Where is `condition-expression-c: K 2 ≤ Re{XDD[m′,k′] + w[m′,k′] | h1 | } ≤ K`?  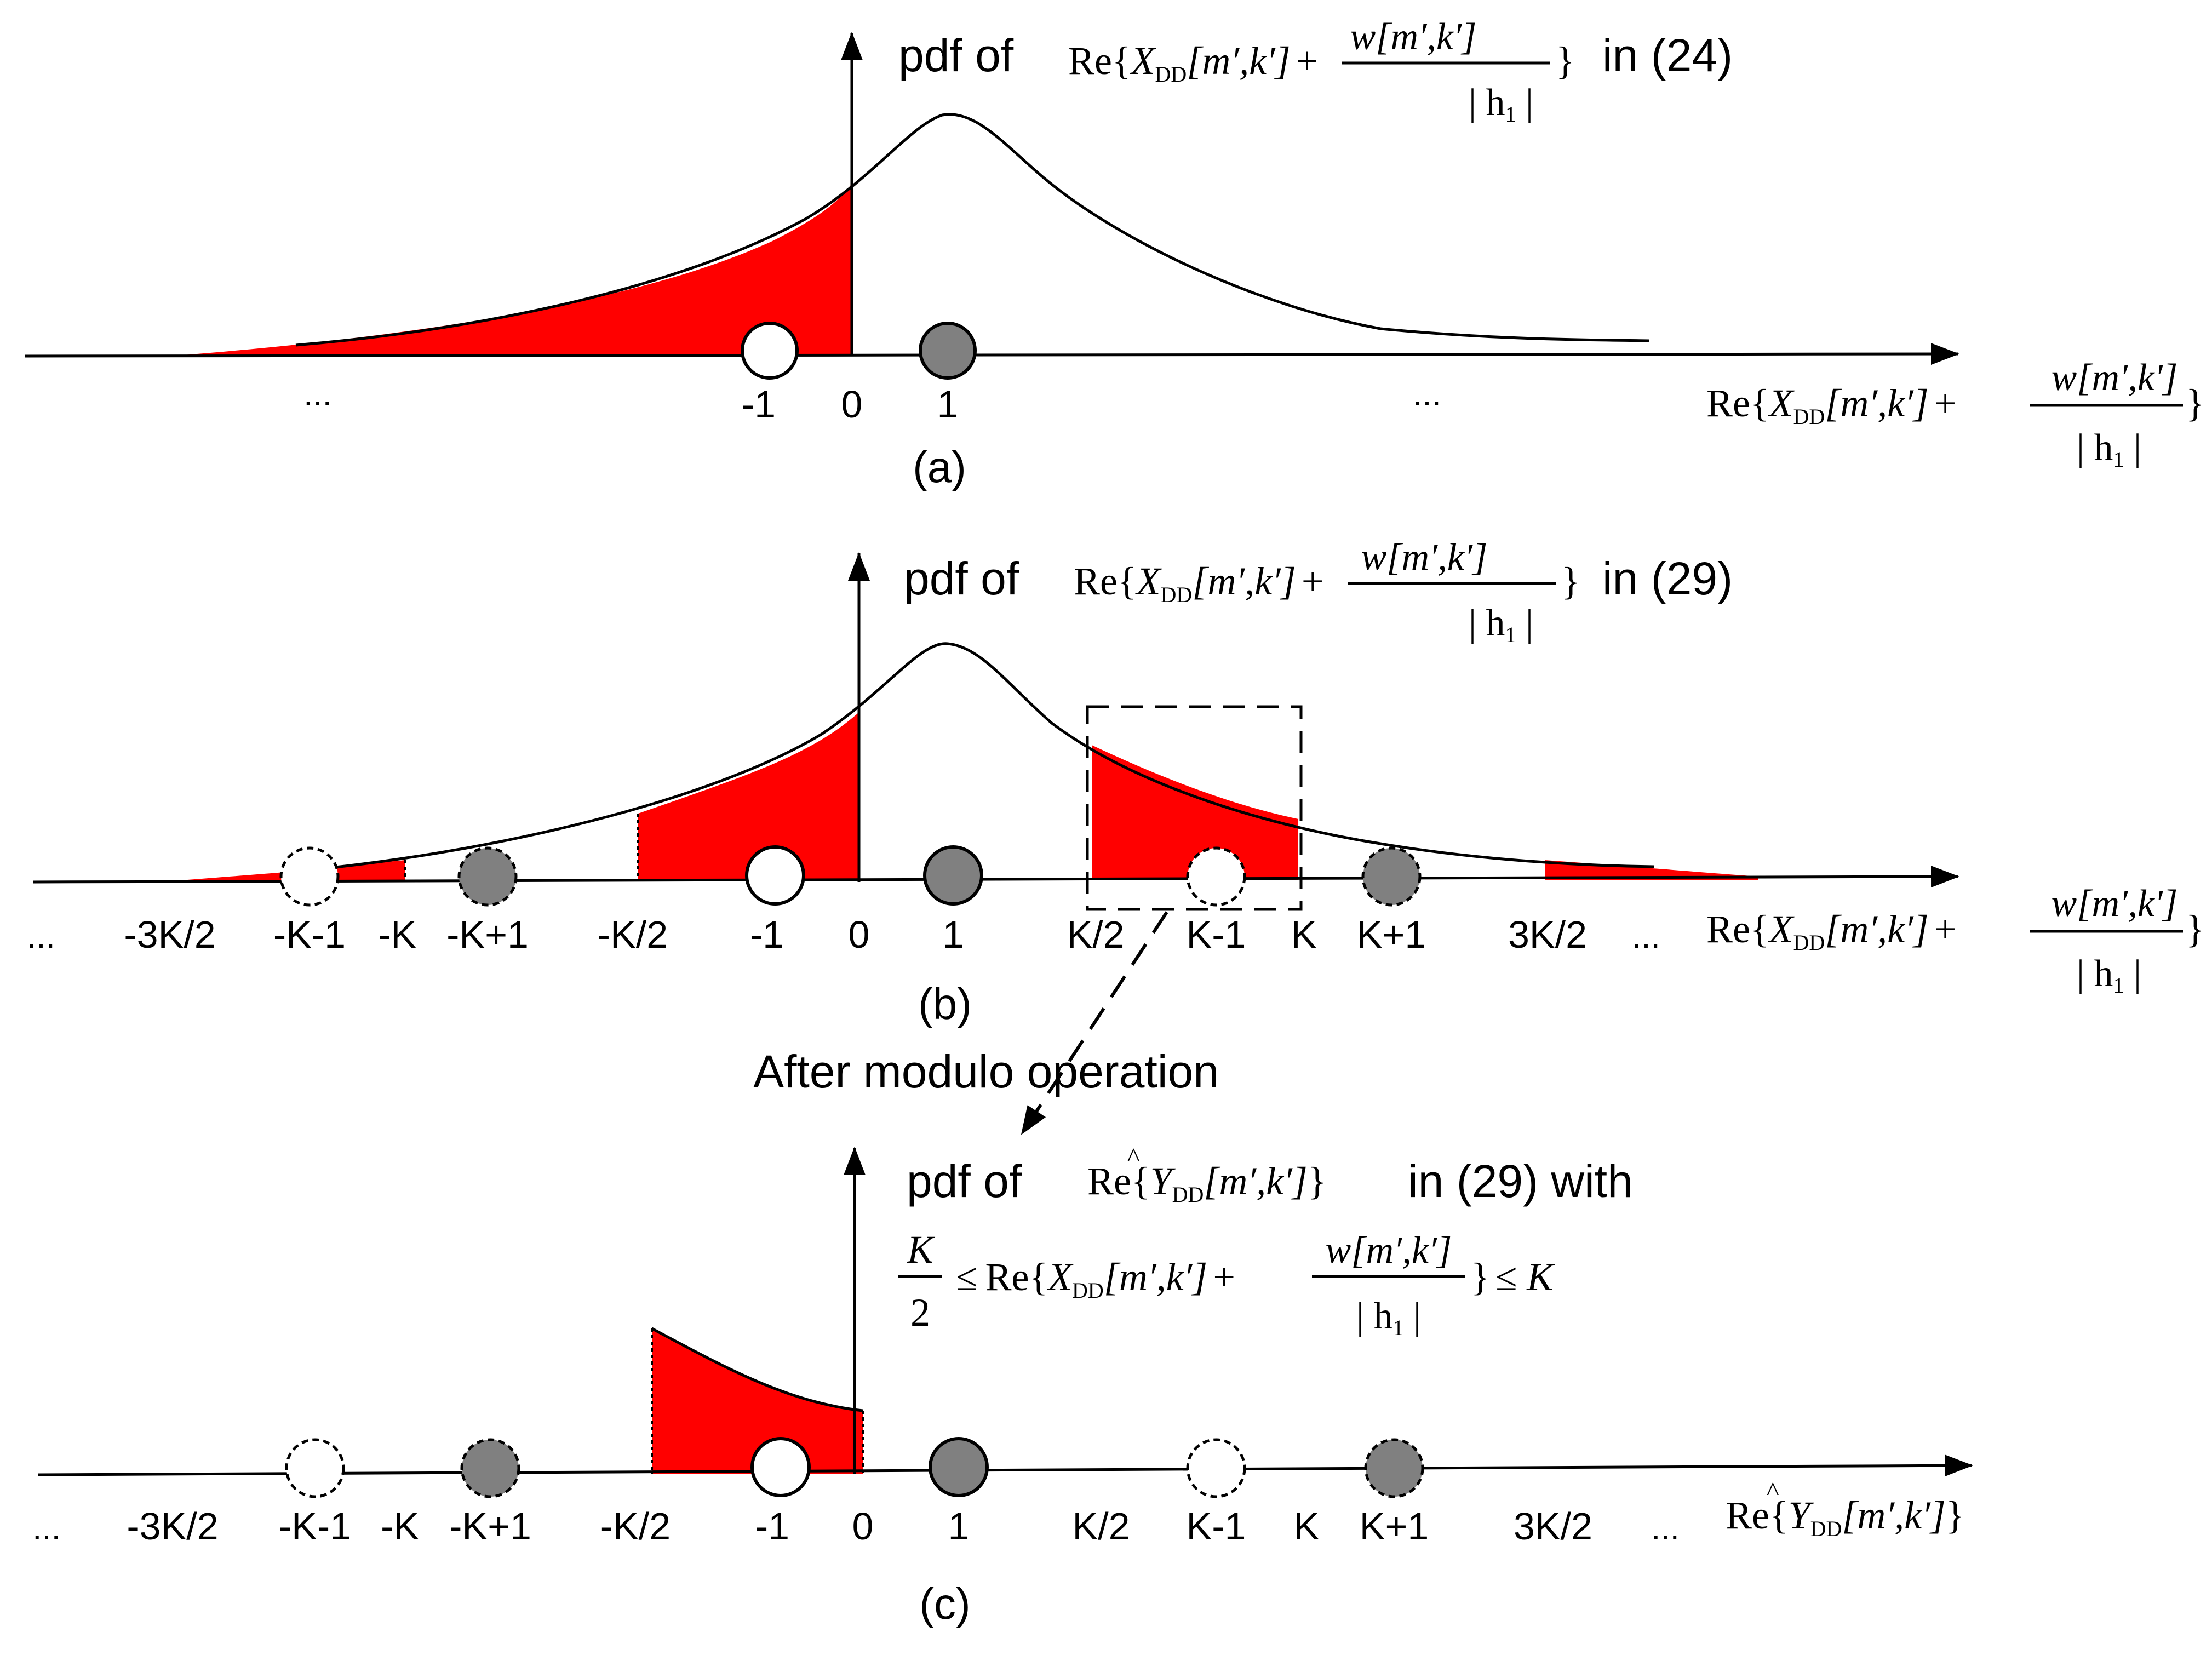
condition-expression-c: K 2 ≤ Re{XDD[m′,k′] + w[m′,k′] | h1 | } ≤ K is located at coordinates (1227, 1284).